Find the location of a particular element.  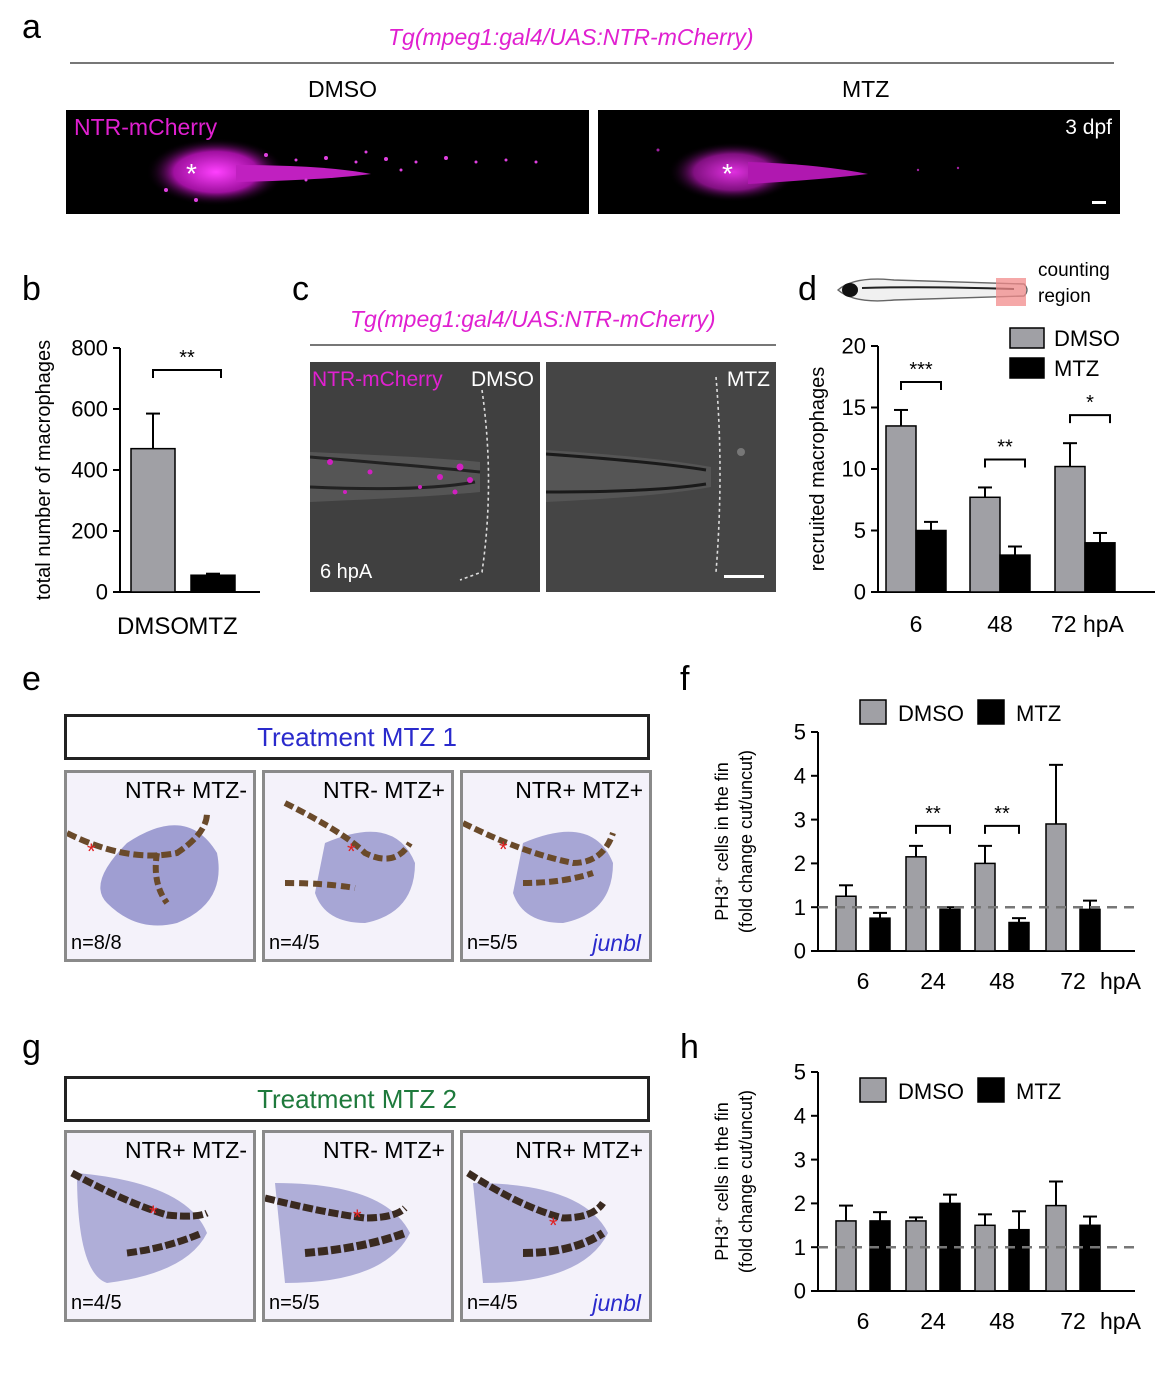

y-tick-label: 3 is located at coordinates (800, 819).